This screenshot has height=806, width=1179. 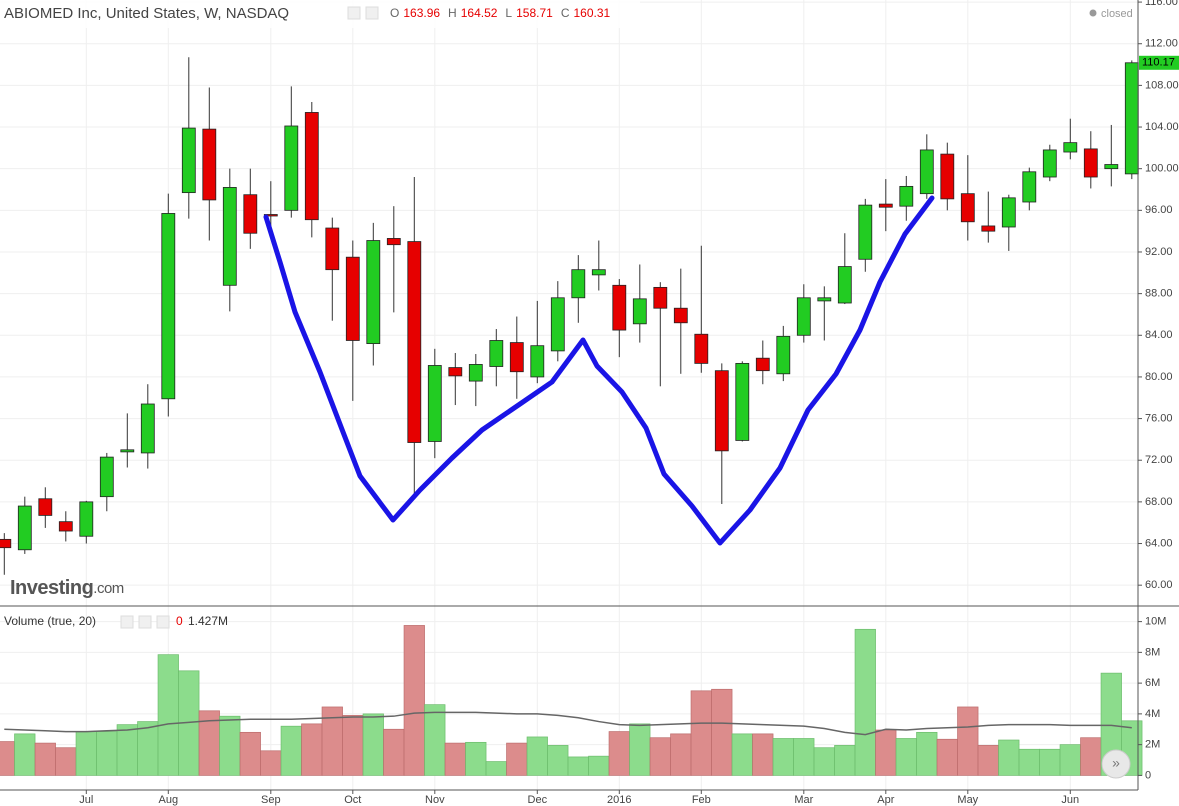 I want to click on x-tick-label: Oct, so click(x=352, y=800).